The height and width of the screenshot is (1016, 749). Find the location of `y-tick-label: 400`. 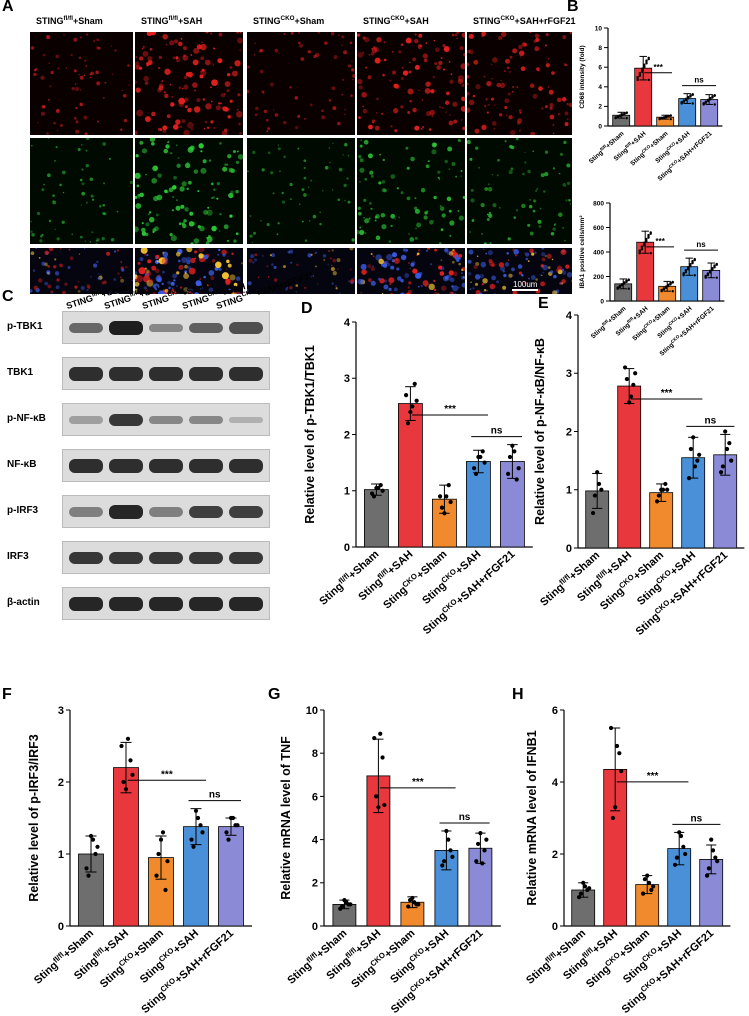

y-tick-label: 400 is located at coordinates (598, 252).